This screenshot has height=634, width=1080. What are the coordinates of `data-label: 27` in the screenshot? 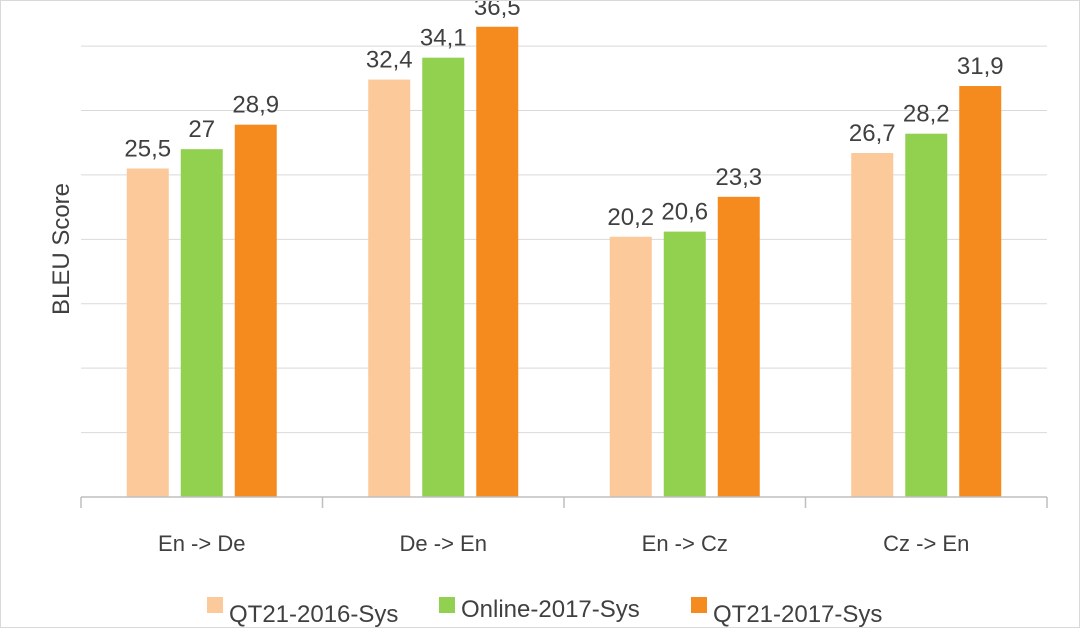 It's located at (201, 129).